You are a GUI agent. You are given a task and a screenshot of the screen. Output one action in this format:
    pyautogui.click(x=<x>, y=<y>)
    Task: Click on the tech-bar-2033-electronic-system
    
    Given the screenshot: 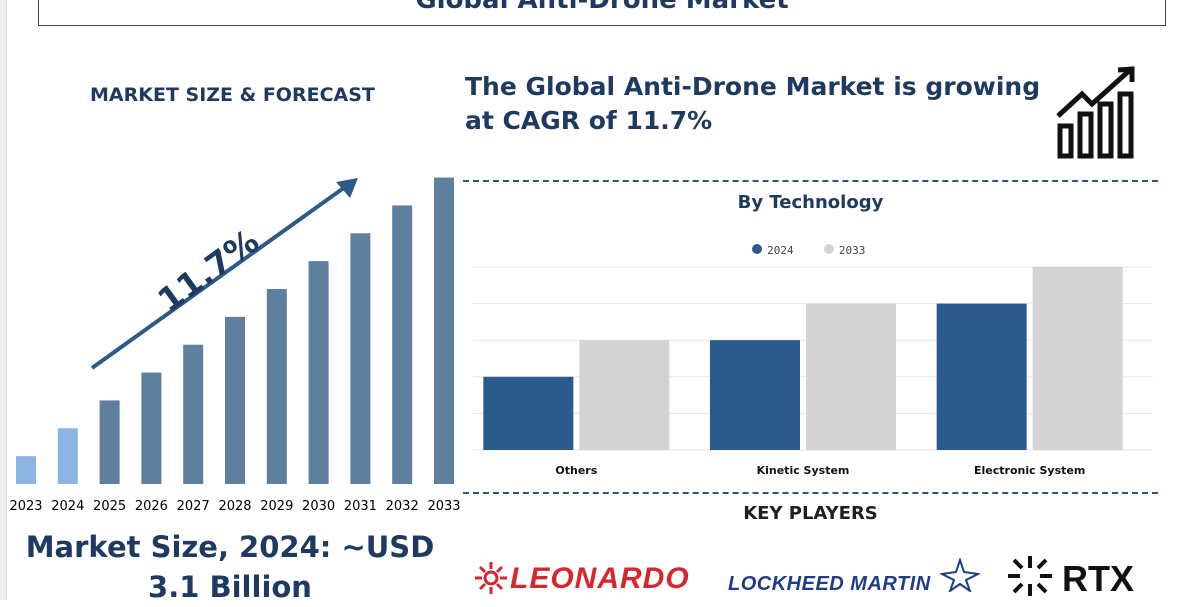 What is the action you would take?
    pyautogui.click(x=1077, y=358)
    